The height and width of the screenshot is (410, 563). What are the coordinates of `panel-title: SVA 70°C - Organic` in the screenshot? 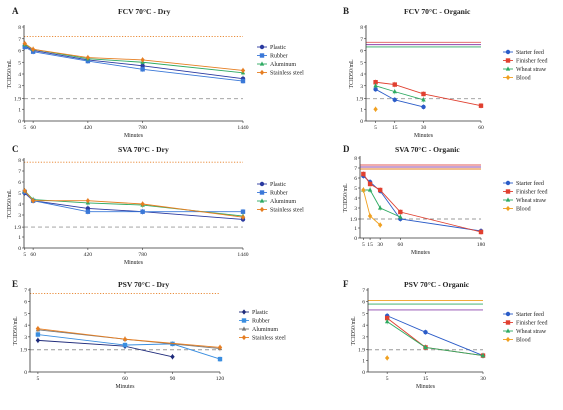 It's located at (427, 149).